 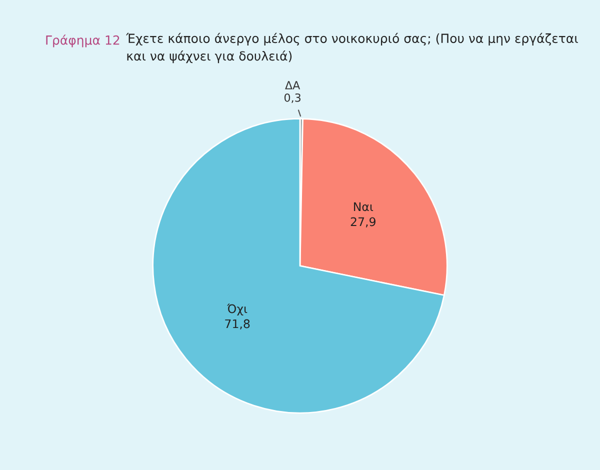 What do you see at coordinates (83, 41) in the screenshot?
I see `chart-title: Γράφημα 12` at bounding box center [83, 41].